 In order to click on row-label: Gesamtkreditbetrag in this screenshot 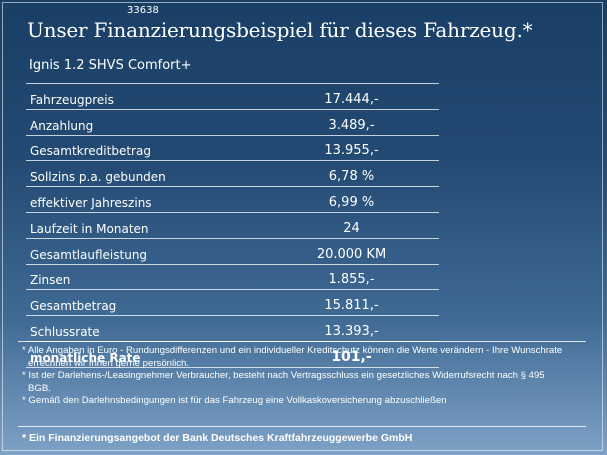, I will do `click(145, 148)`.